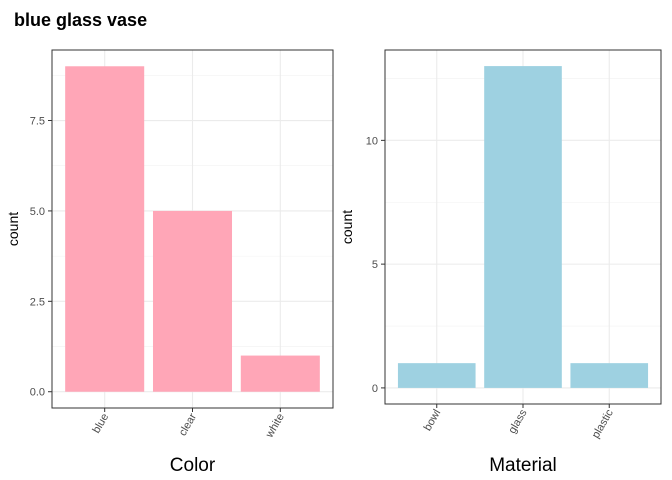 The width and height of the screenshot is (672, 480). Describe the element at coordinates (517, 421) in the screenshot. I see `x-tick-label: glass` at that location.